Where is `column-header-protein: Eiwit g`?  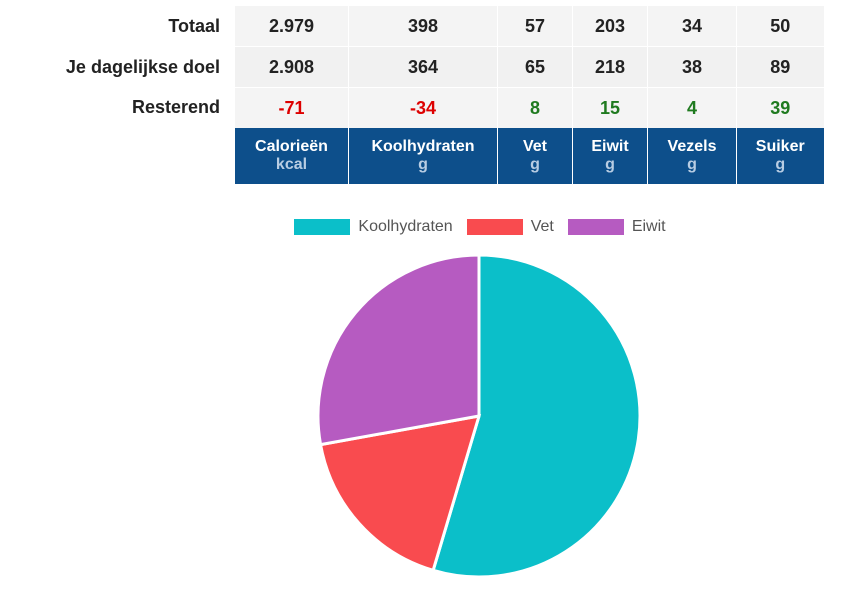 column-header-protein: Eiwit g is located at coordinates (610, 156).